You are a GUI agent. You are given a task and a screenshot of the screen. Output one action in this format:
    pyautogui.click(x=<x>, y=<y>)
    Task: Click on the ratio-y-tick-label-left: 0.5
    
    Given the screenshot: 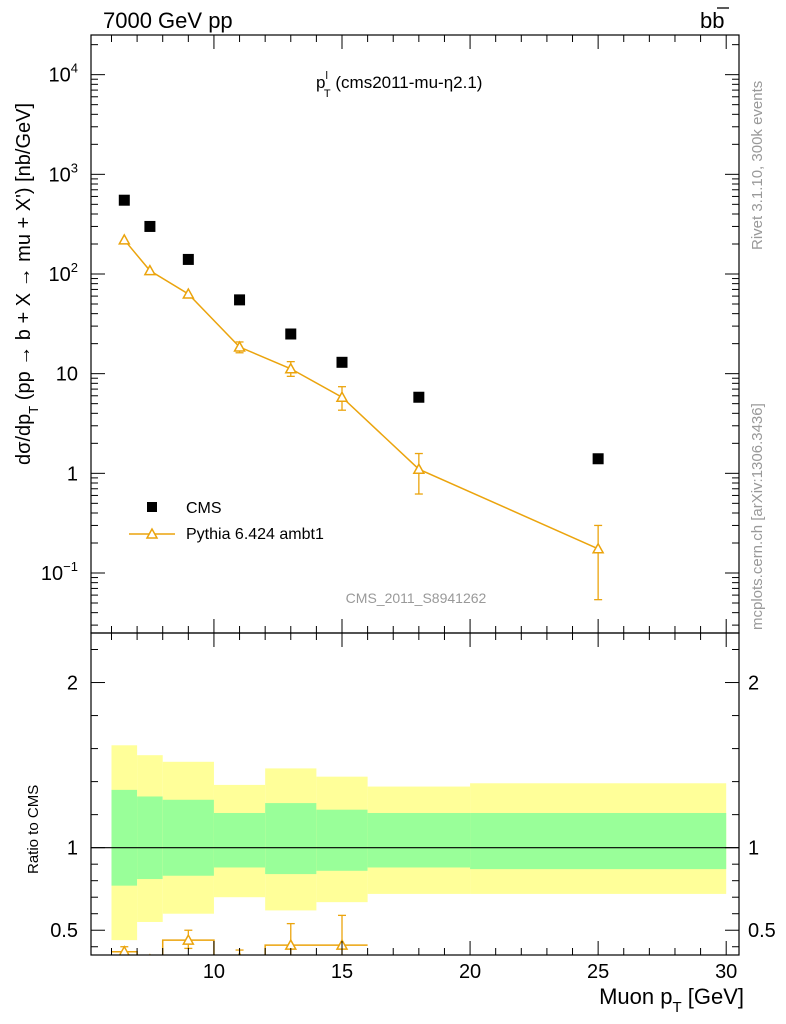 What is the action you would take?
    pyautogui.click(x=64, y=931)
    